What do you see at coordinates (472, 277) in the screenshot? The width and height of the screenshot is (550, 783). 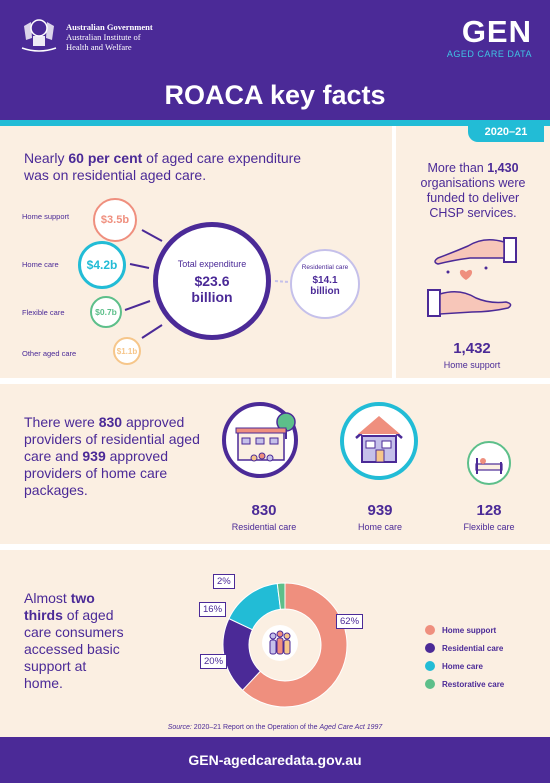 I see `hands-heart-icon` at bounding box center [472, 277].